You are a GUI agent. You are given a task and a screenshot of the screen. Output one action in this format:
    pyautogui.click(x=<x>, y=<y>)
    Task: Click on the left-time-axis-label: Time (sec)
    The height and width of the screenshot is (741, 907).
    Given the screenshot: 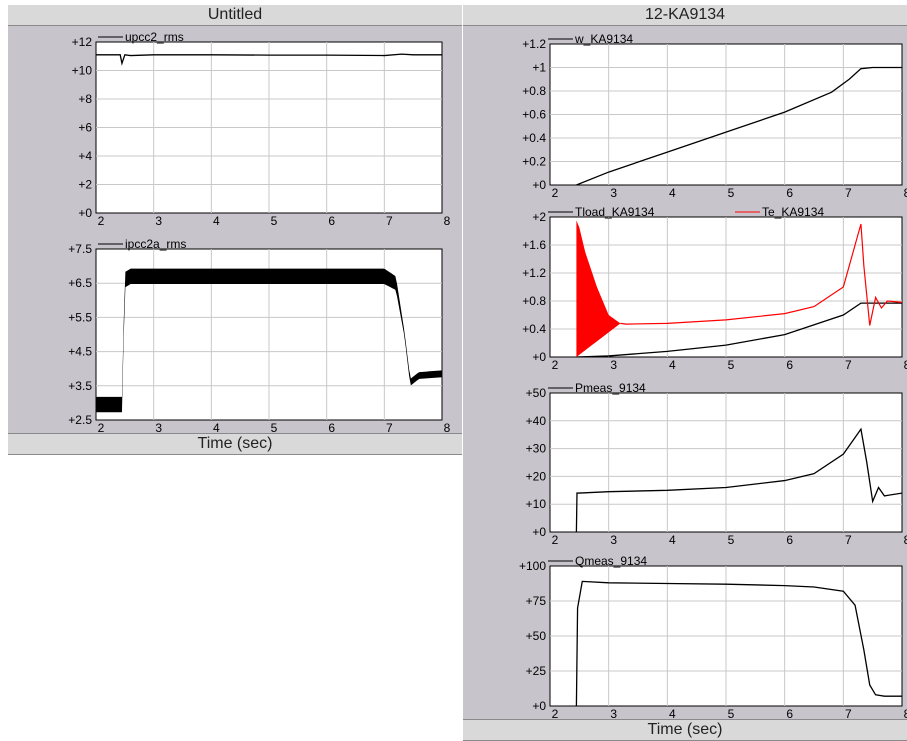 What is the action you would take?
    pyautogui.click(x=235, y=444)
    